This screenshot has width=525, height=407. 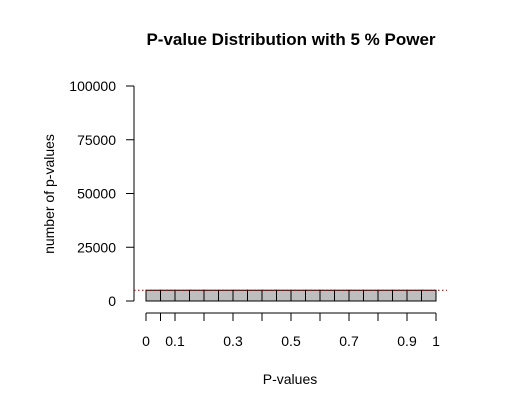 What do you see at coordinates (96, 140) in the screenshot?
I see `y-tick-label: 75000` at bounding box center [96, 140].